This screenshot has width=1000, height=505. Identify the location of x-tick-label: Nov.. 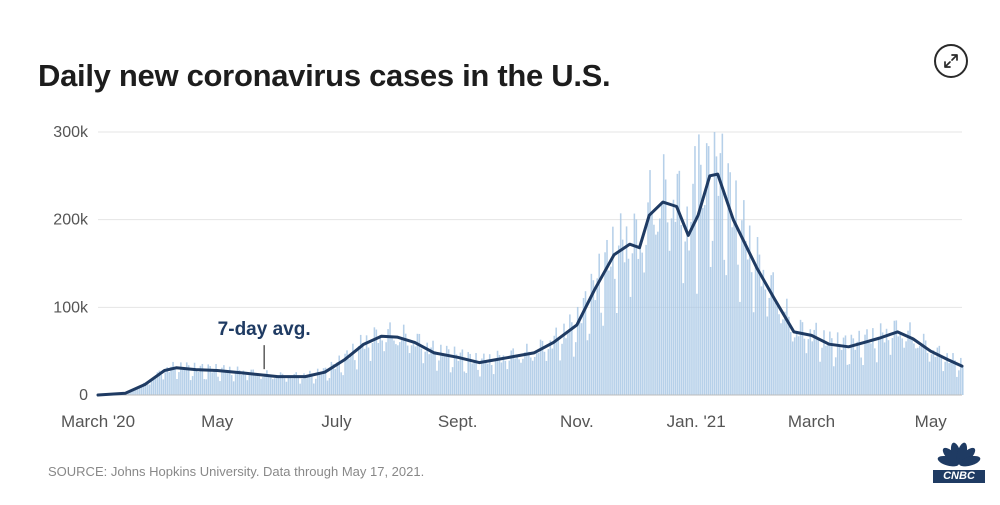
(577, 421).